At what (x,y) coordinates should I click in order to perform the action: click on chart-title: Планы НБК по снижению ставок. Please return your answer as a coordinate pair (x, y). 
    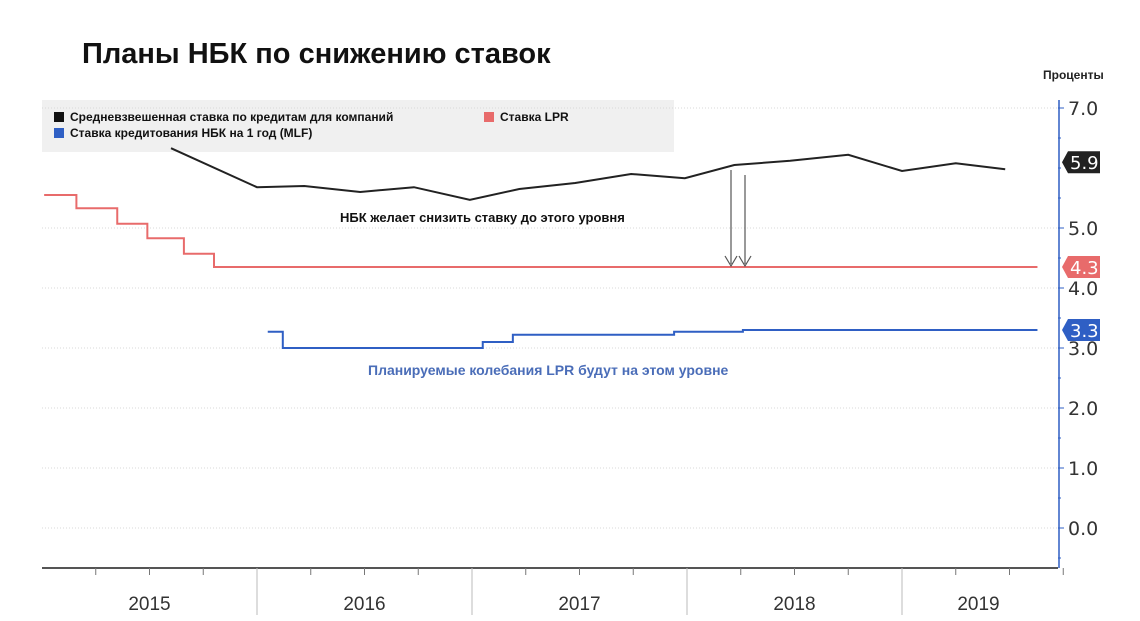
    Looking at the image, I should click on (316, 54).